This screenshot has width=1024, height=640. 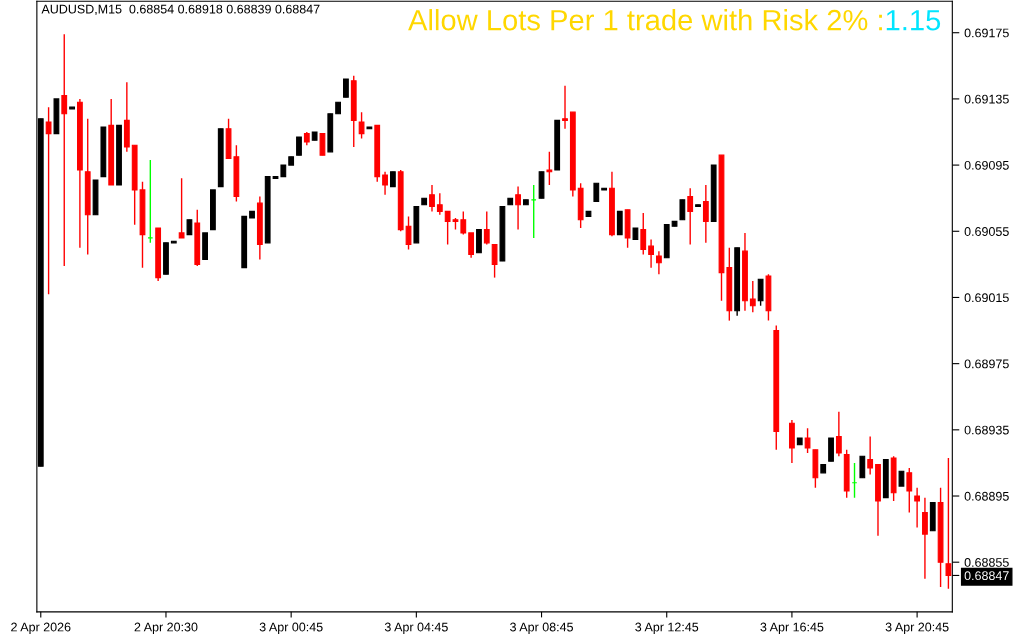 I want to click on y-tick-label: 0.68847, so click(x=986, y=576).